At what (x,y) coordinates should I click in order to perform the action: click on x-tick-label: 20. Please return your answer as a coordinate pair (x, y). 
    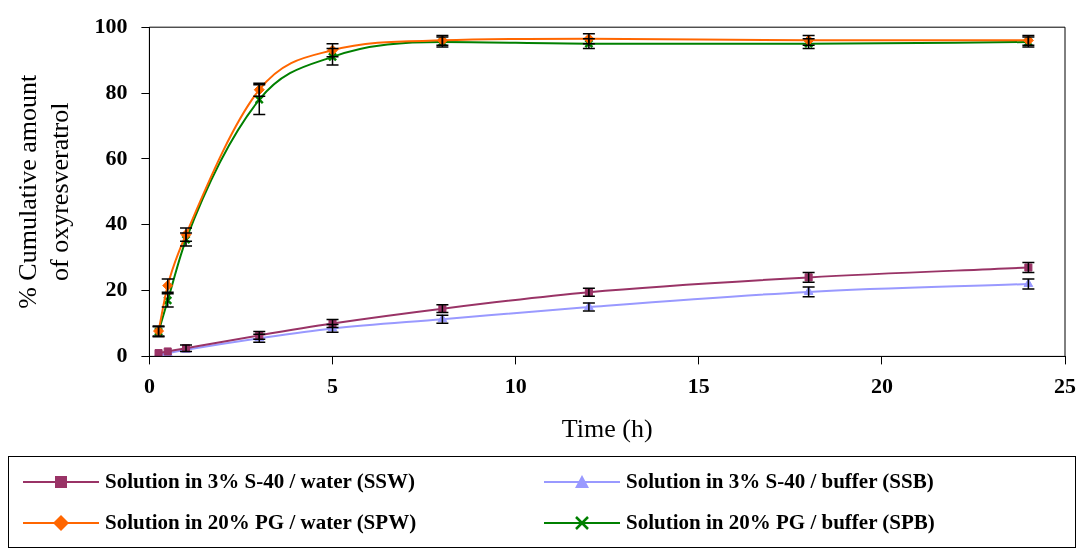
    Looking at the image, I should click on (881, 386).